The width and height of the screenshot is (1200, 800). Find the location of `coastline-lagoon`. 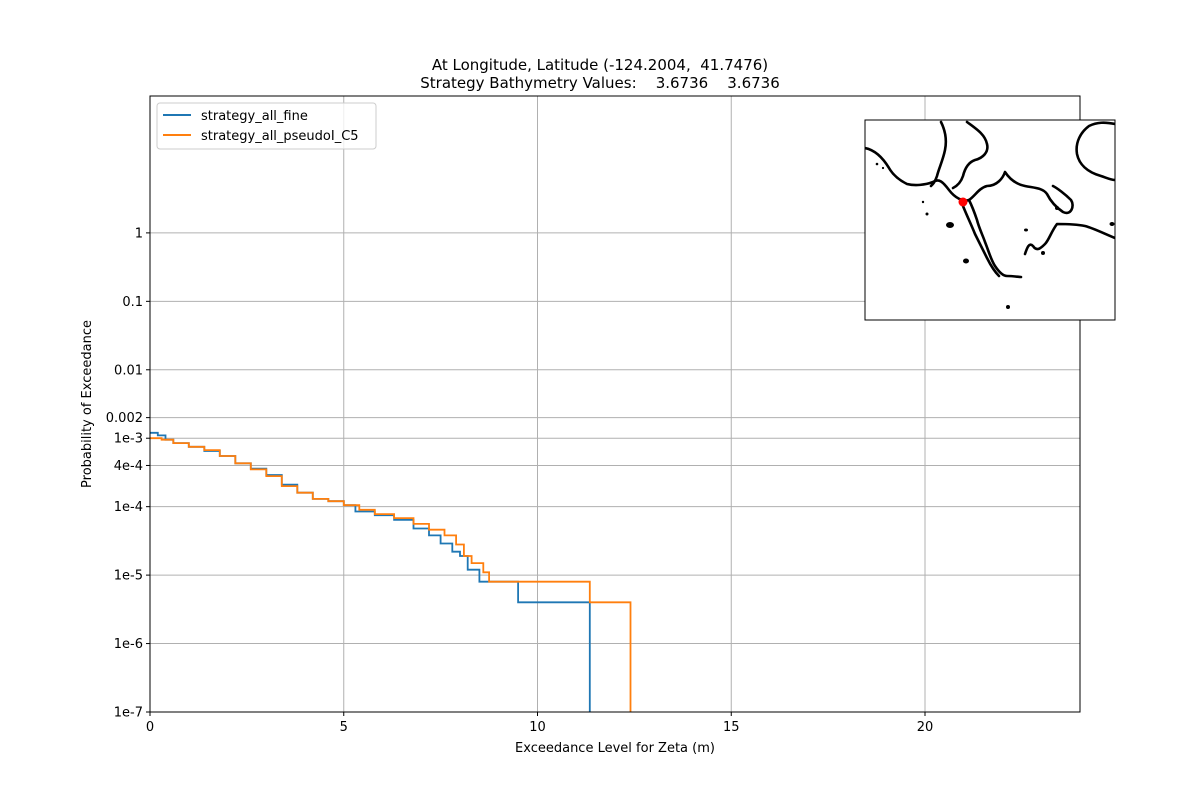

coastline-lagoon is located at coordinates (1095, 151).